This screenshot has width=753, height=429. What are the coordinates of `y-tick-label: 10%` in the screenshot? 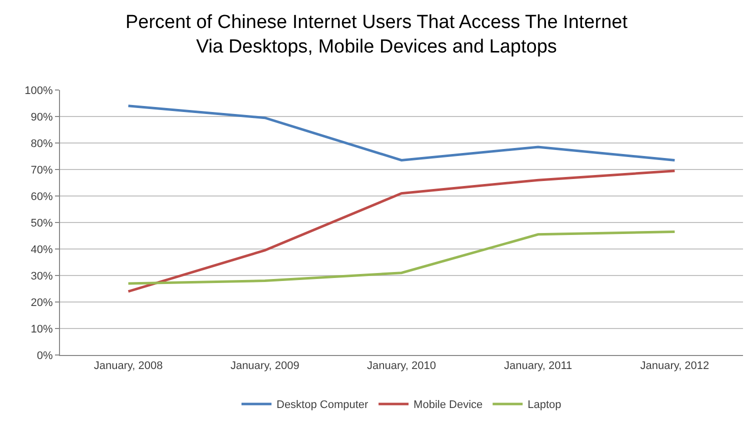 It's located at (42, 329).